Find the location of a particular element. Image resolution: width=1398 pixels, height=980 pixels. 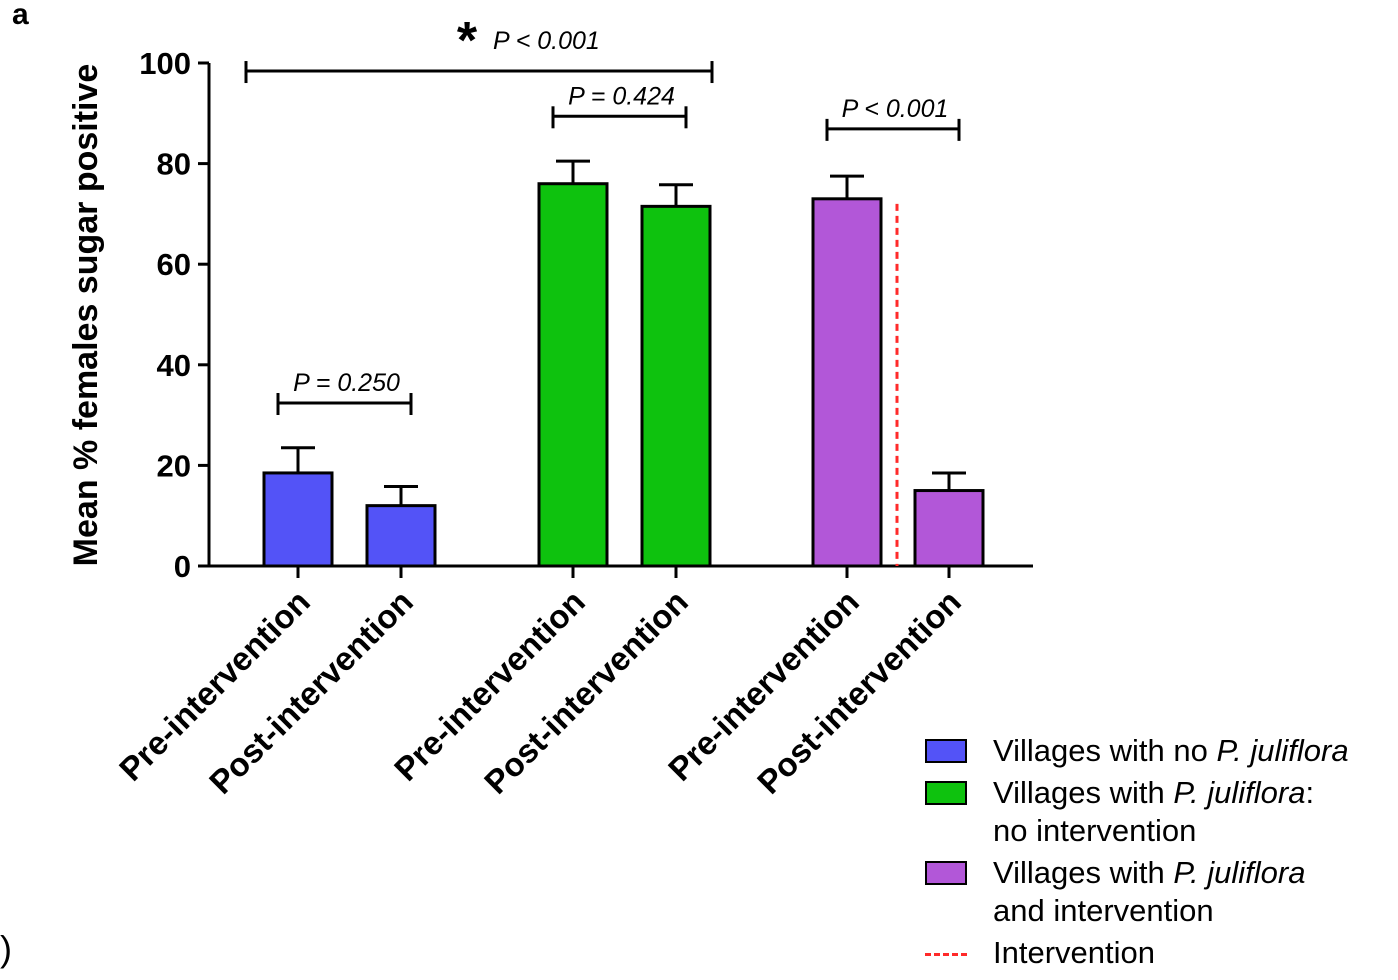

y-tick-label: 0 is located at coordinates (182, 566).